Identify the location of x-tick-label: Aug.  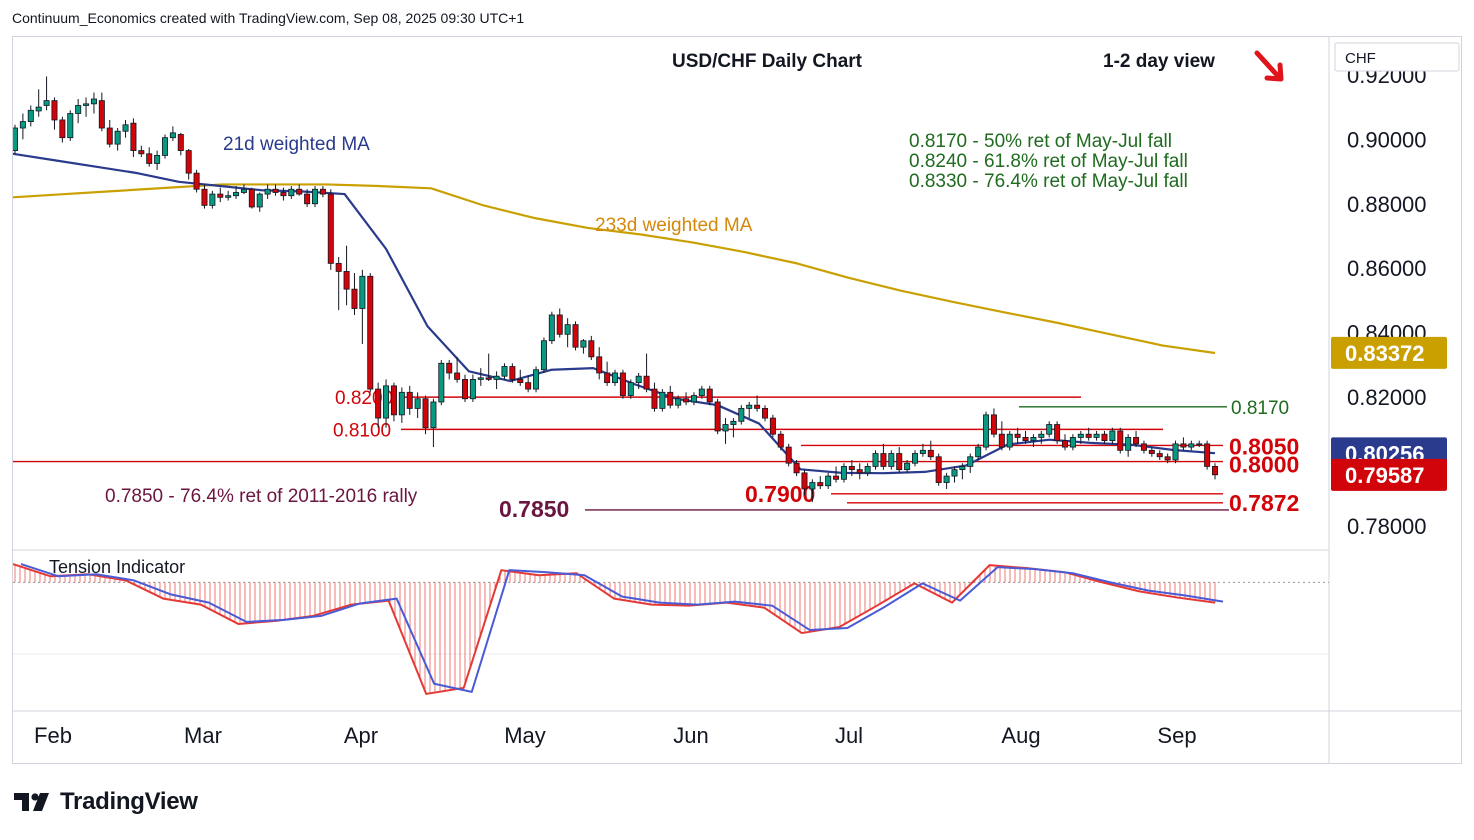
(1020, 735).